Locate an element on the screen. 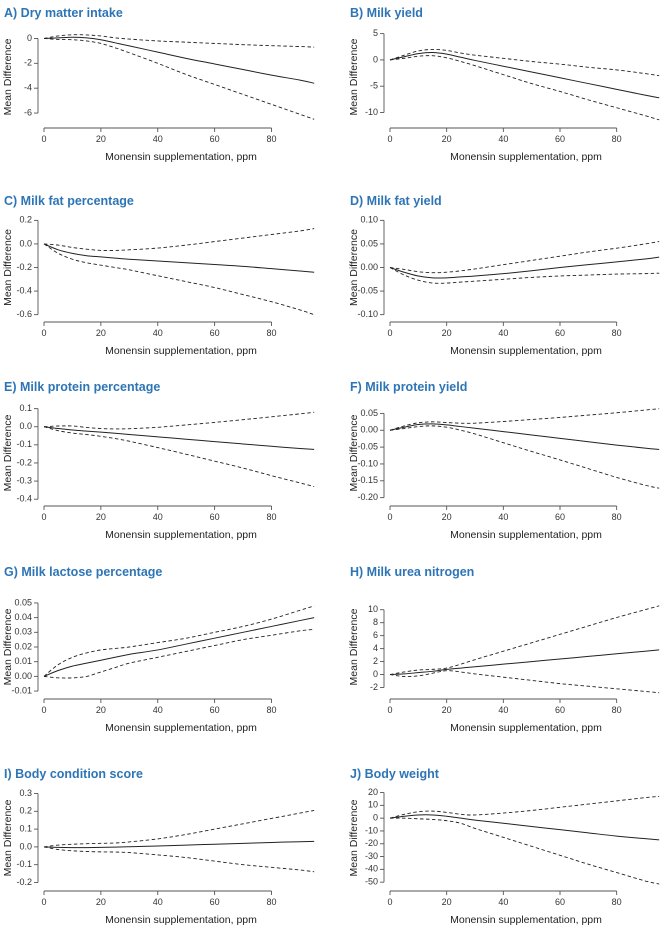 Image resolution: width=666 pixels, height=944 pixels. y-tick-label: -30 is located at coordinates (371, 856).